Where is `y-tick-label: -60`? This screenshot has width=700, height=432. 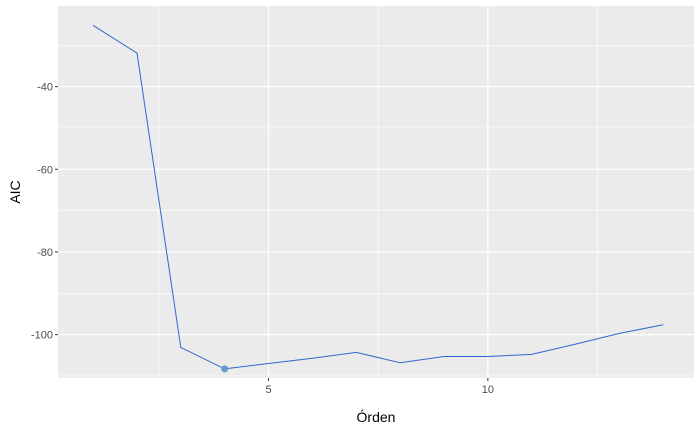 y-tick-label: -60 is located at coordinates (45, 170).